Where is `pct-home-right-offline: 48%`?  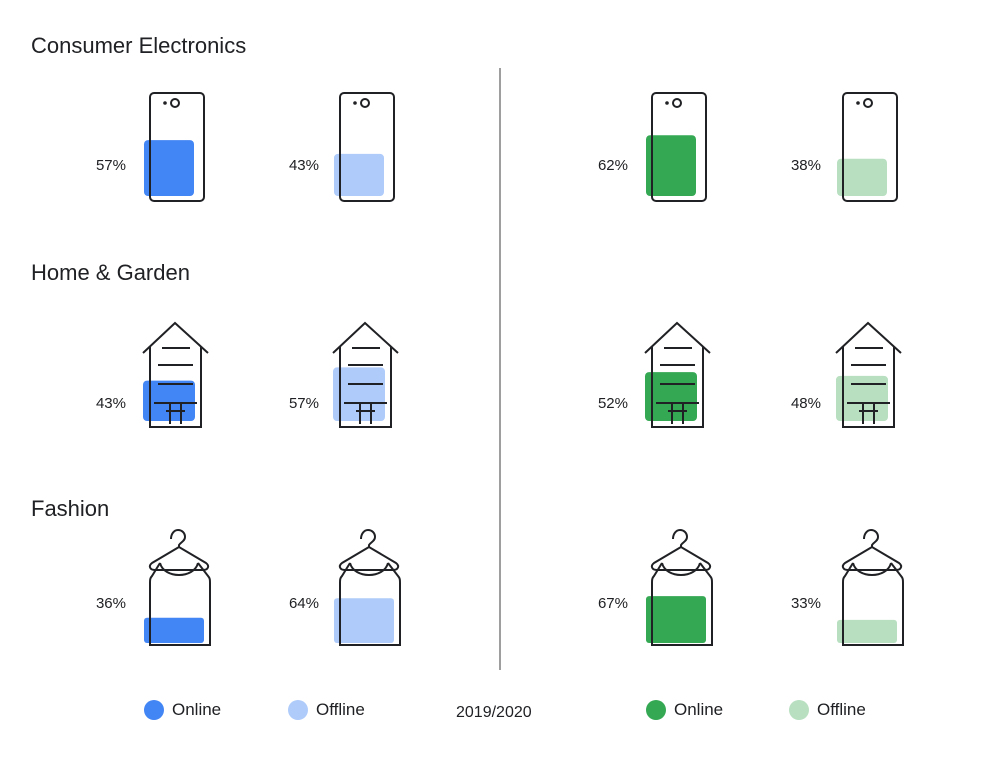 pct-home-right-offline: 48% is located at coordinates (805, 403).